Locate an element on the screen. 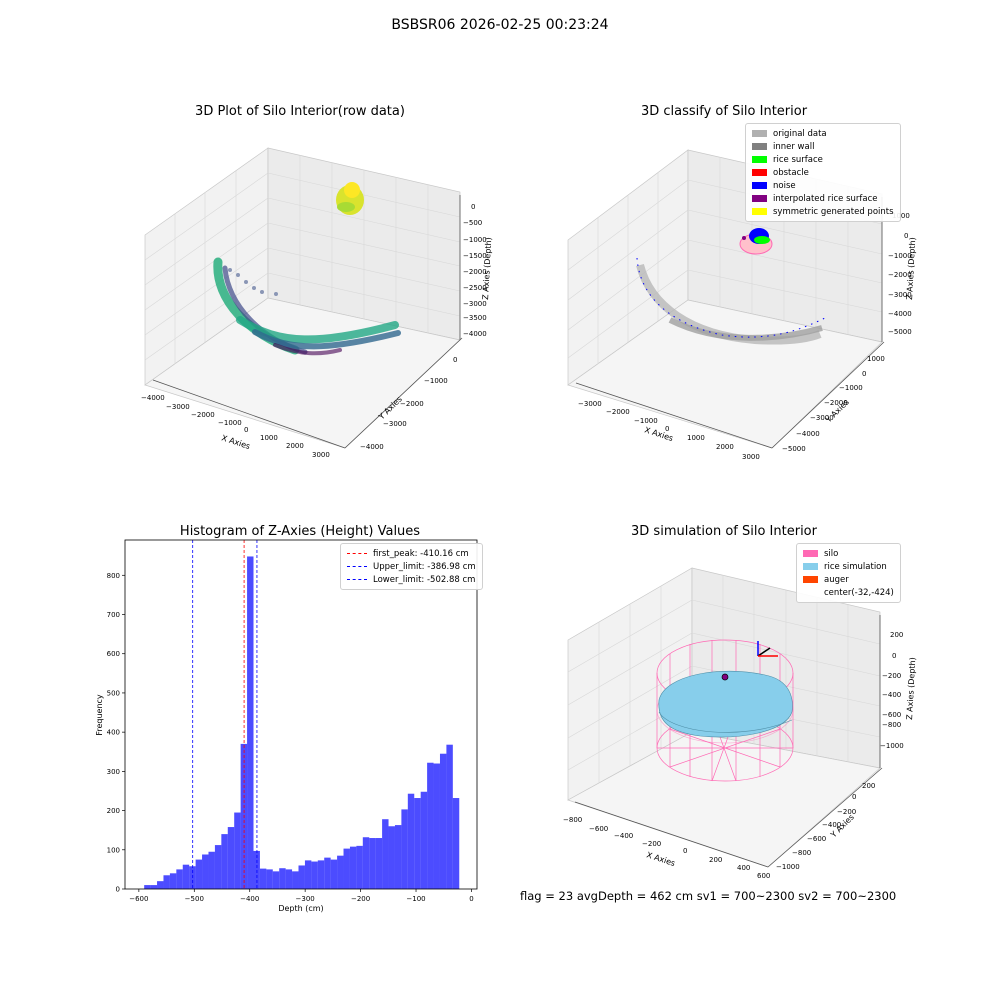  classify-bowl is located at coordinates (731, 301).